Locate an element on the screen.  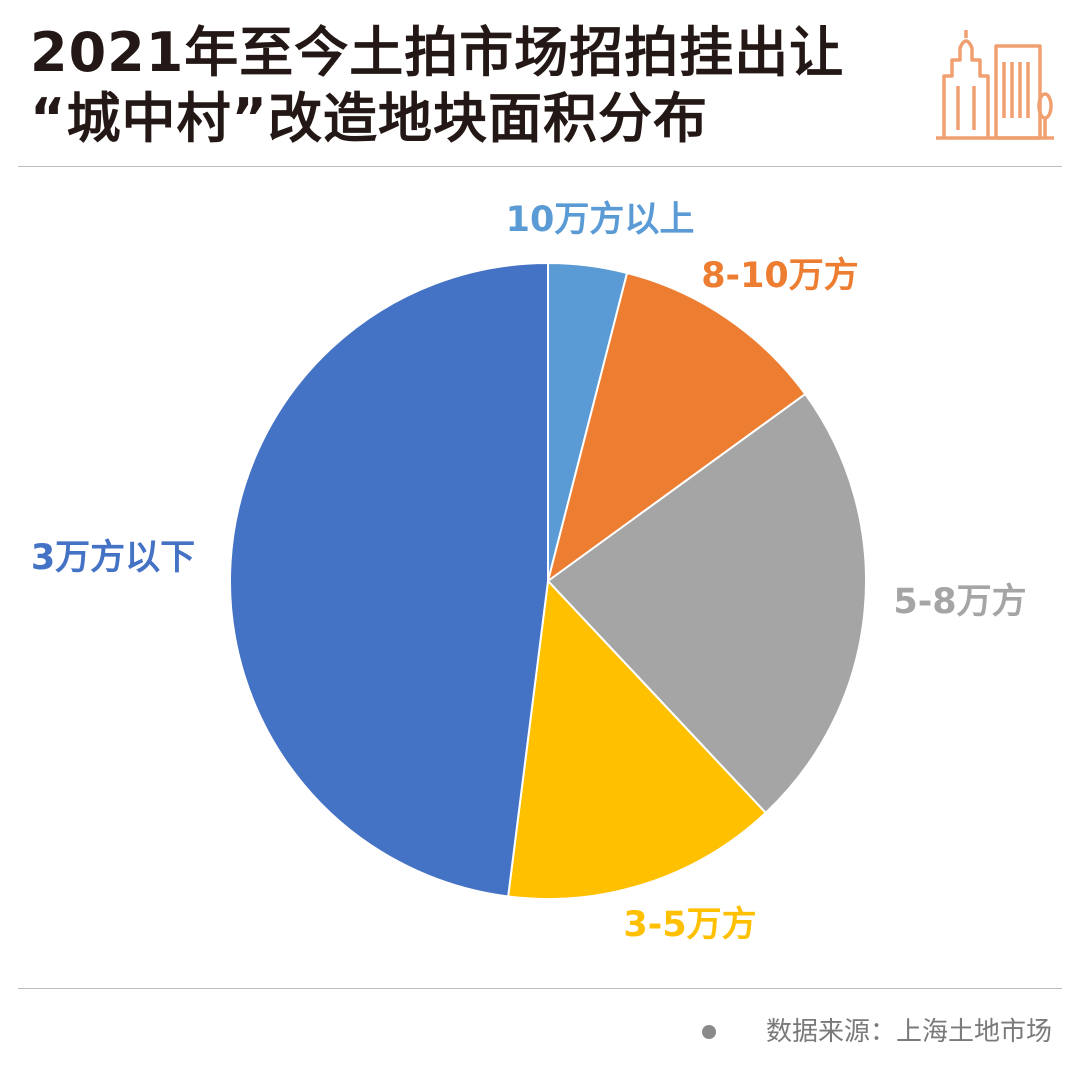
title-line-1: 2021年至今土拍市场招拍挂出让 is located at coordinates (437, 52).